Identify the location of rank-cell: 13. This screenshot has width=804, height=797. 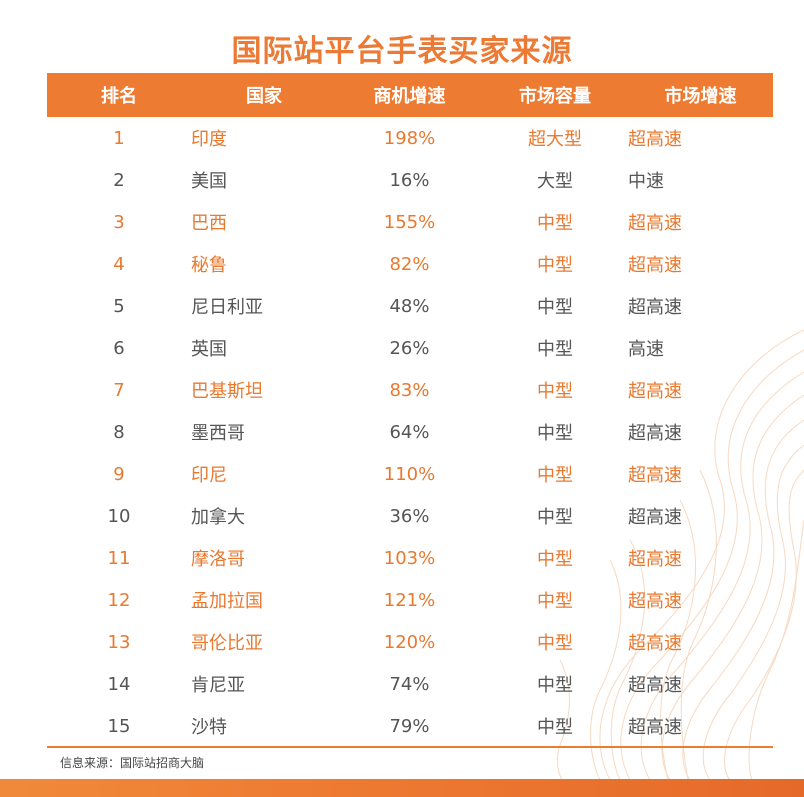
(119, 642).